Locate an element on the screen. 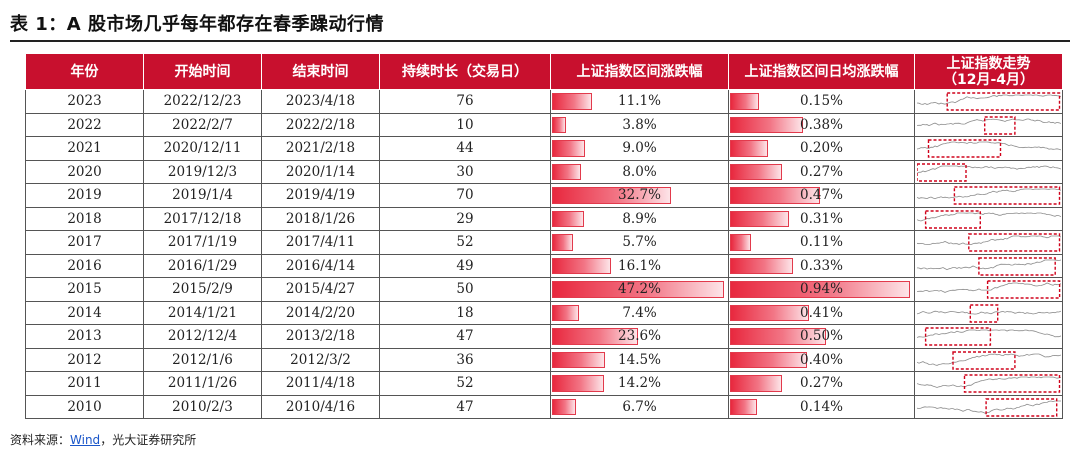  daily-pct-value: 0.40% is located at coordinates (821, 359).